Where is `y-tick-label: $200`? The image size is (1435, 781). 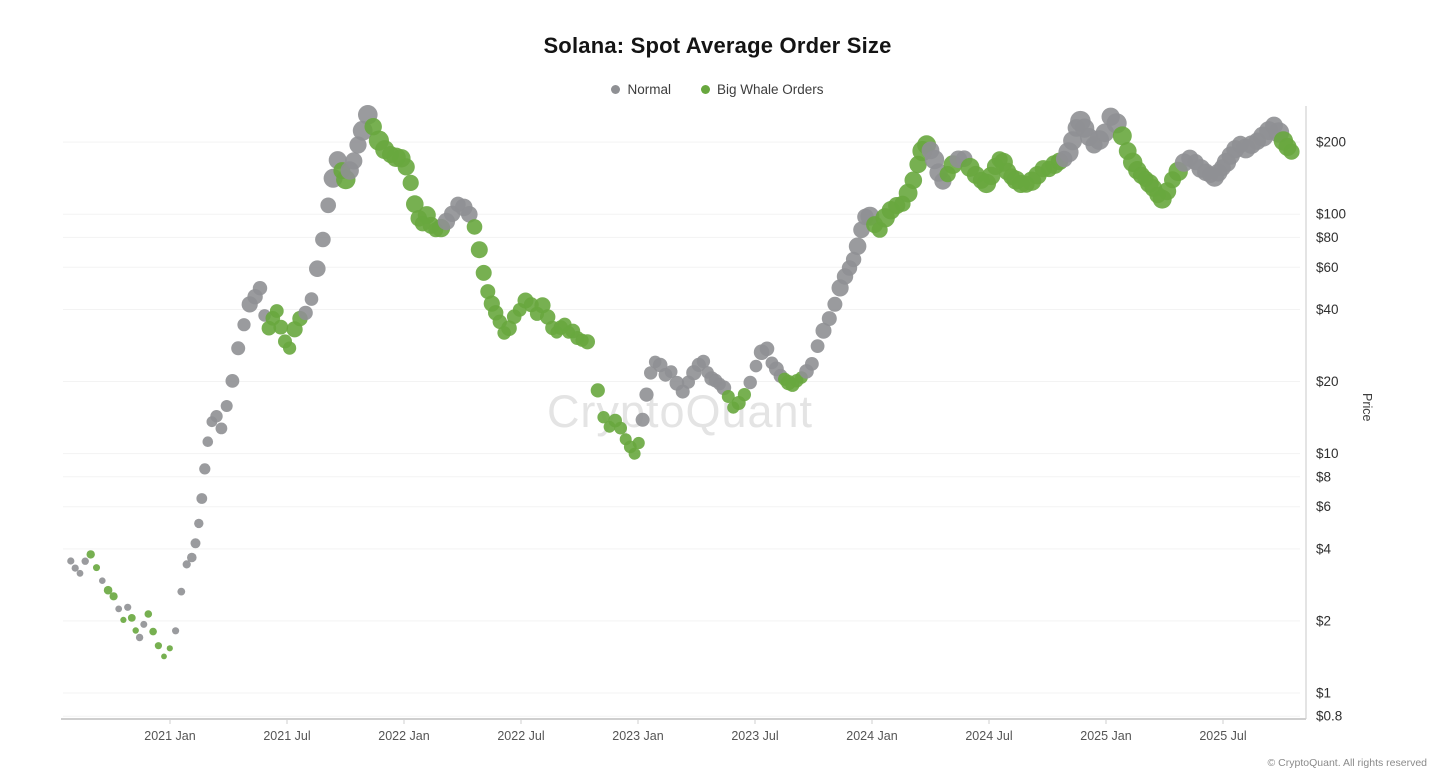 y-tick-label: $200 is located at coordinates (1331, 142).